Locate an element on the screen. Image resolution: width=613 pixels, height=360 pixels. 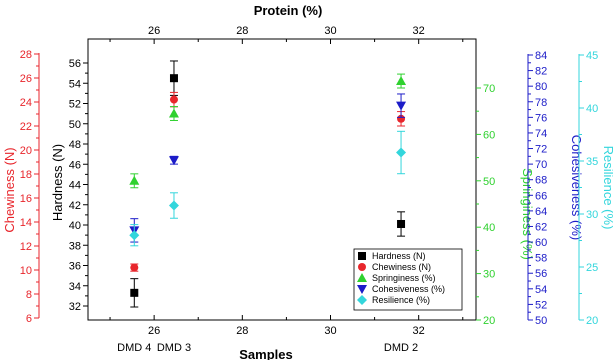
y-axis-tick-label: 68 is located at coordinates (541, 181).